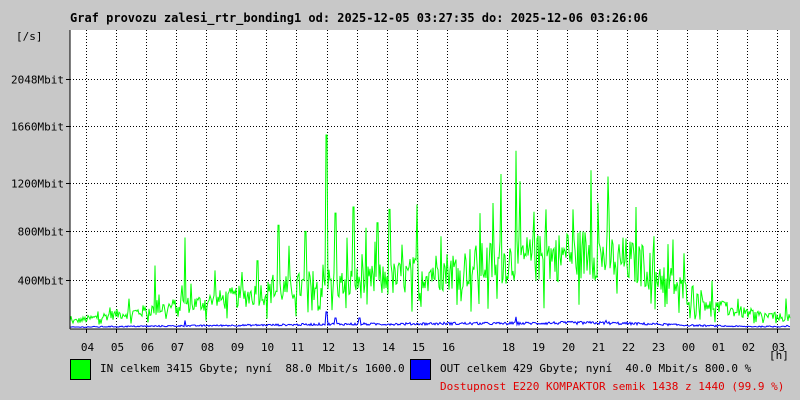  Describe the element at coordinates (748, 347) in the screenshot. I see `x-tick-label: 02` at that location.